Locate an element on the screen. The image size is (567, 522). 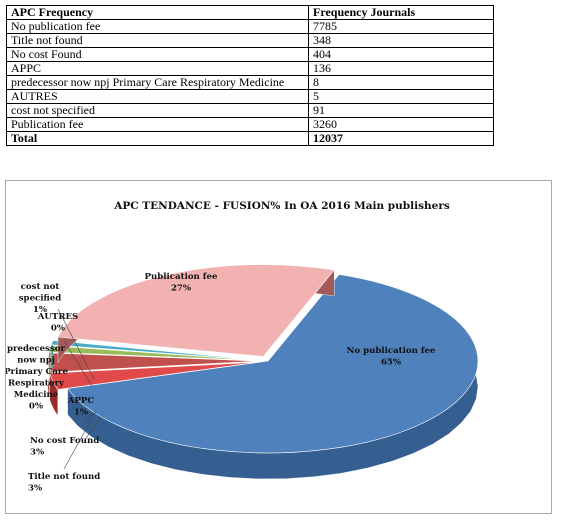
table-row: APPC 136 is located at coordinates (250, 68).